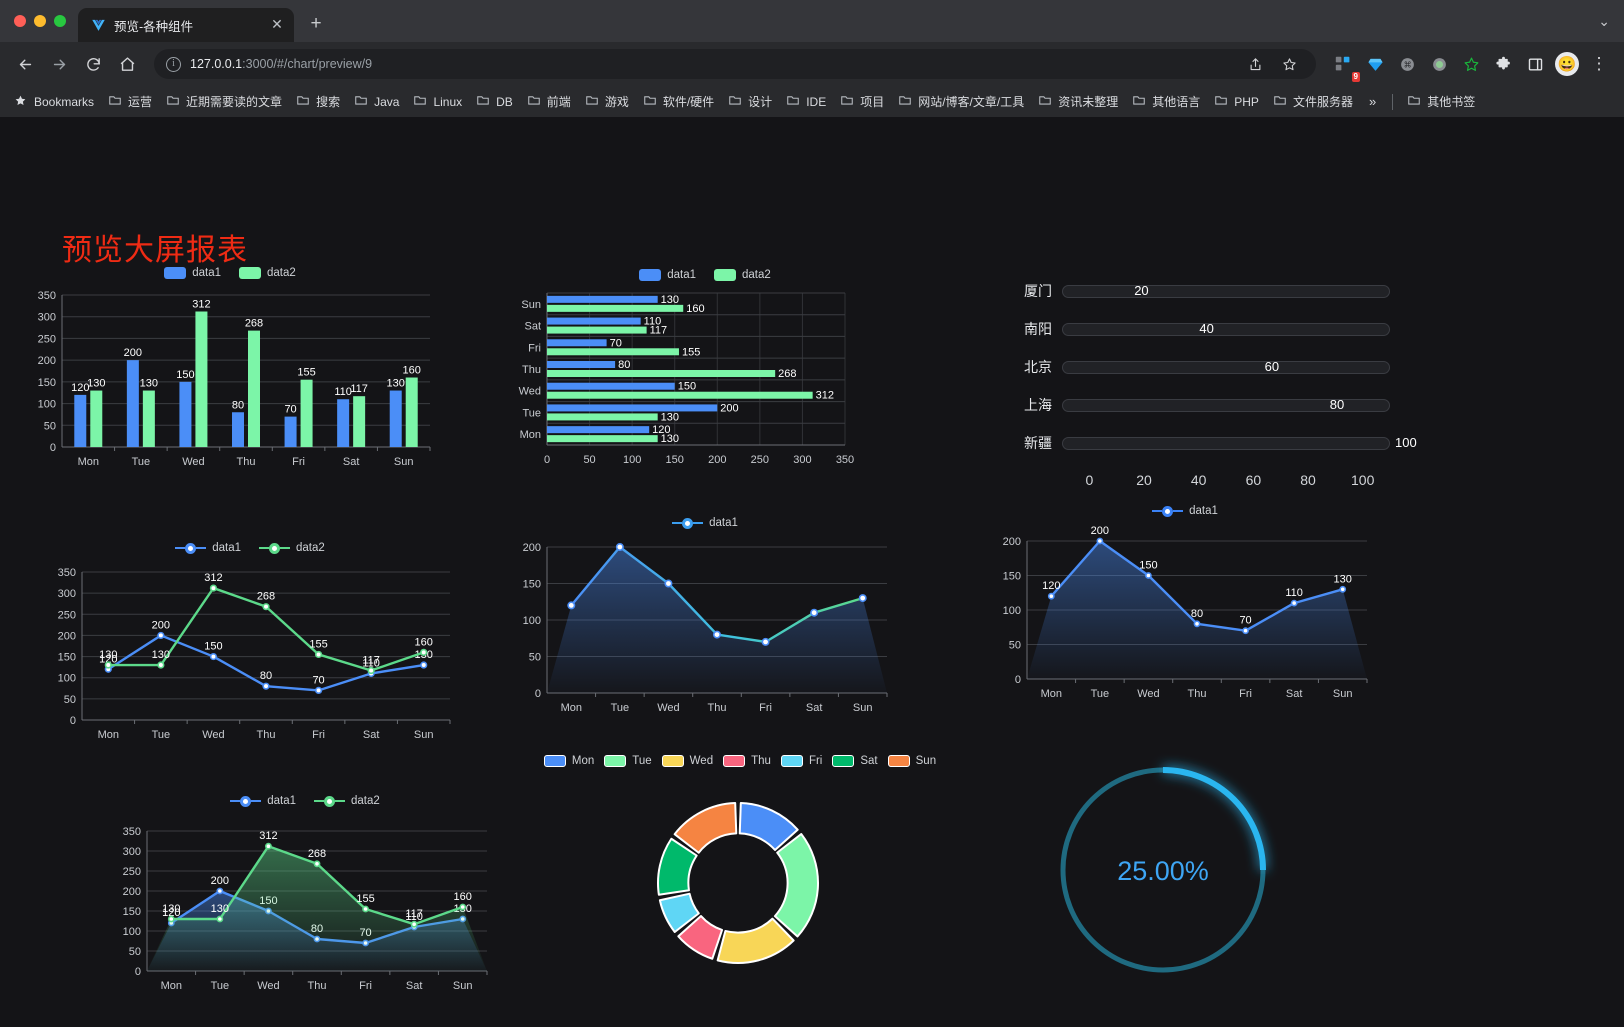 This screenshot has width=1624, height=1027. What do you see at coordinates (607, 101) in the screenshot?
I see `bookmark-item: 游戏` at bounding box center [607, 101].